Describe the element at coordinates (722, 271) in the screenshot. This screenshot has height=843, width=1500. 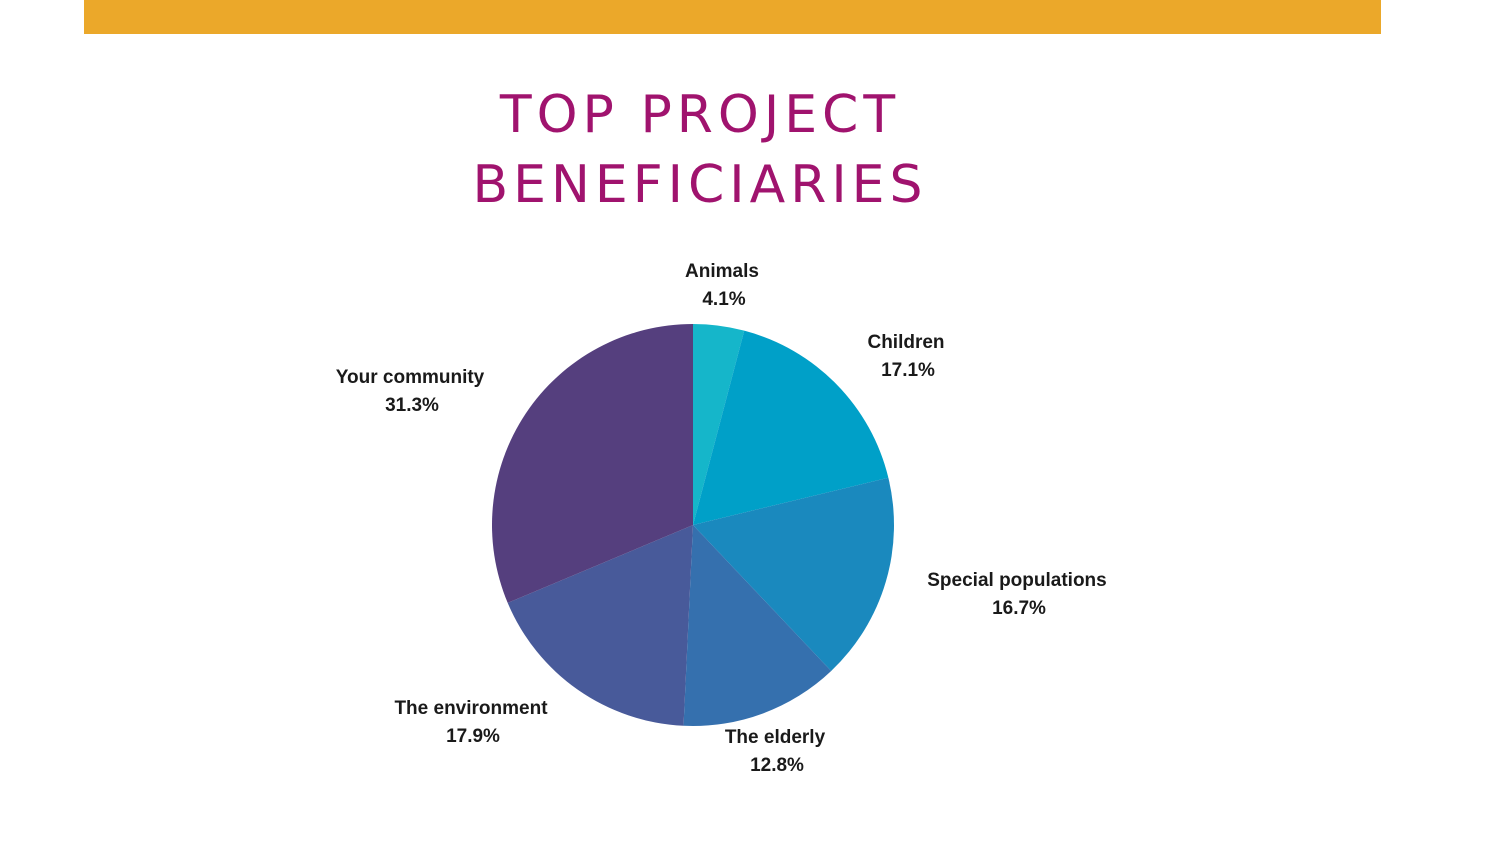
I see `slice-label-animals: Animals` at that location.